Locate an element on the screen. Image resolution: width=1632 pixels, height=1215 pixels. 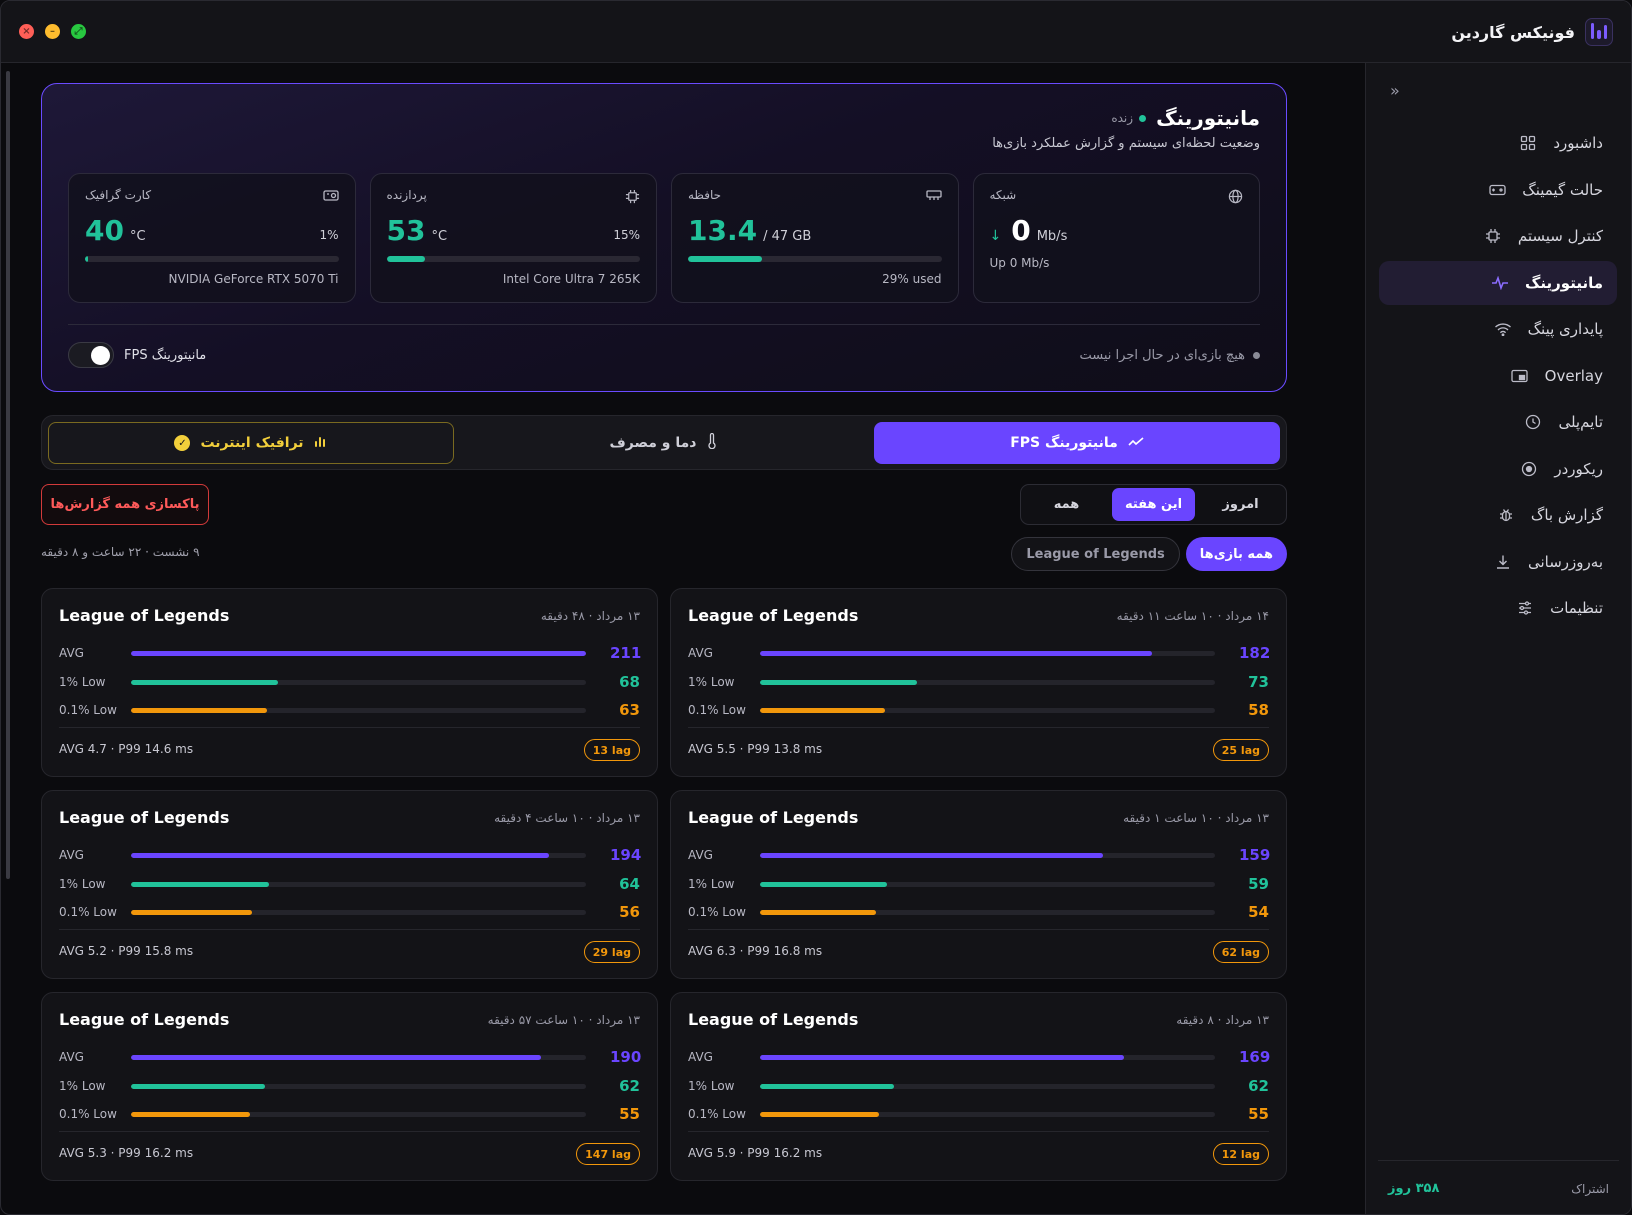
sidebar-item-chip: کنترل سیستم is located at coordinates (1498, 236).